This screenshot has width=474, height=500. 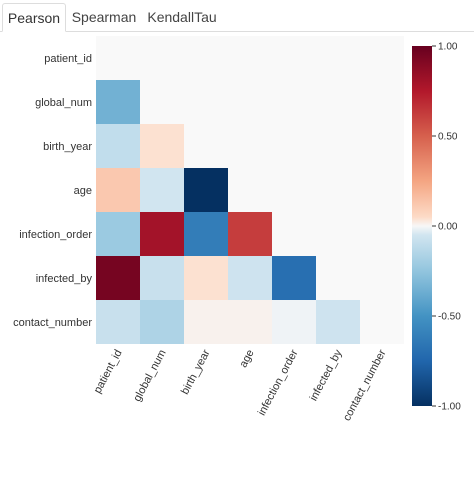 What do you see at coordinates (278, 382) in the screenshot?
I see `x-tick-label-infection_order: infection_order` at bounding box center [278, 382].